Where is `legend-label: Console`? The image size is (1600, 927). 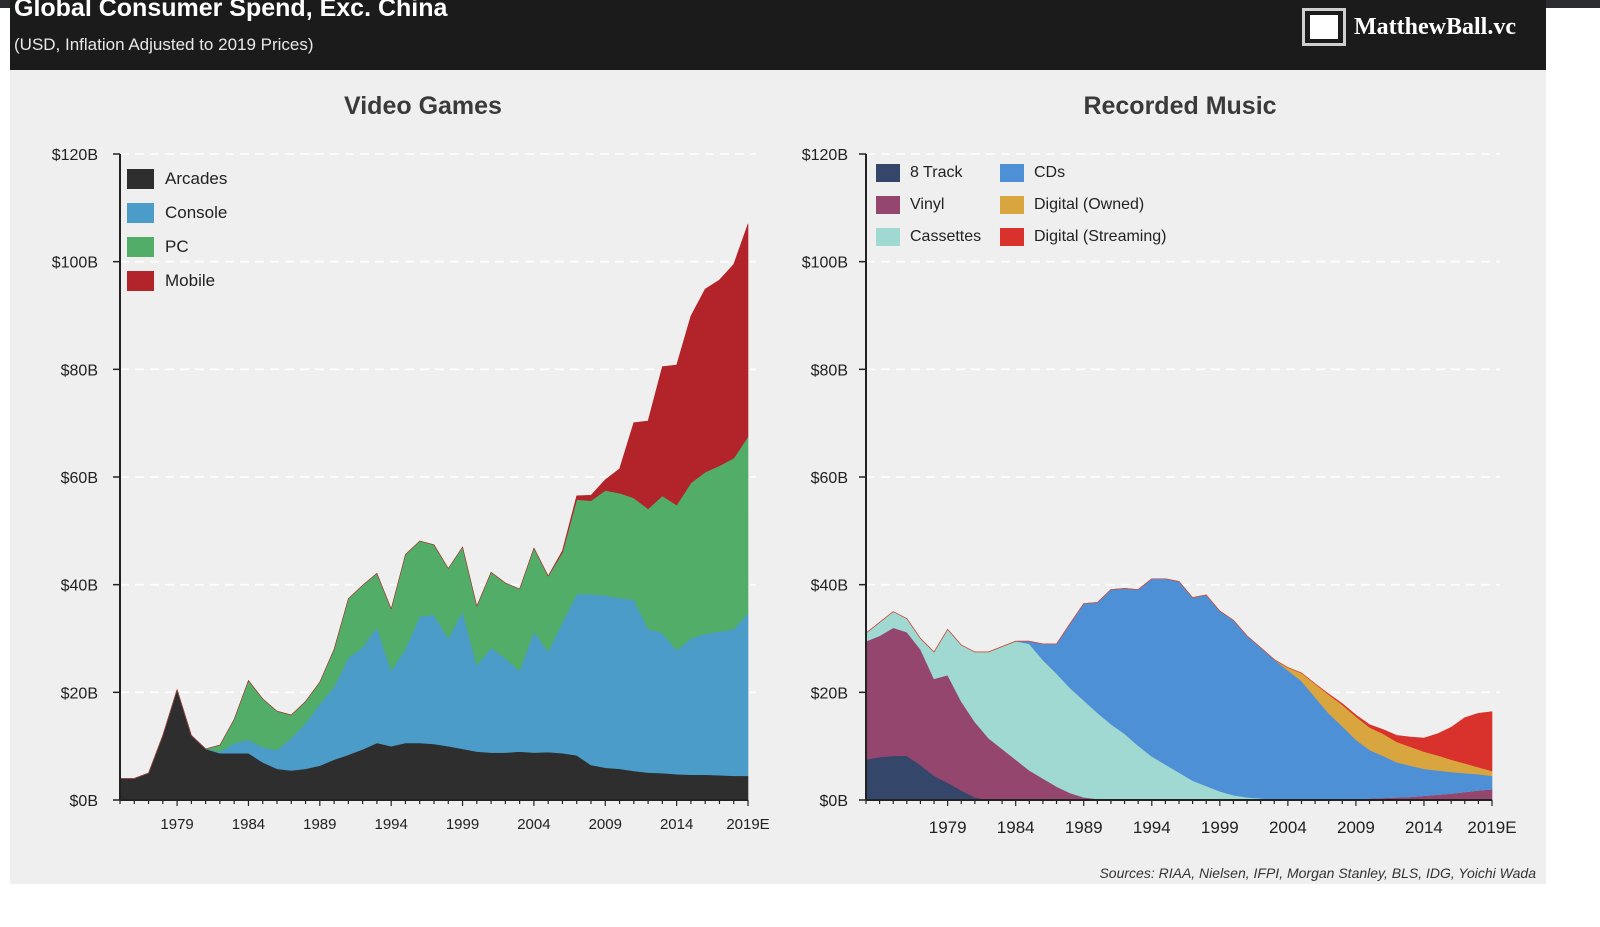
legend-label: Console is located at coordinates (196, 212).